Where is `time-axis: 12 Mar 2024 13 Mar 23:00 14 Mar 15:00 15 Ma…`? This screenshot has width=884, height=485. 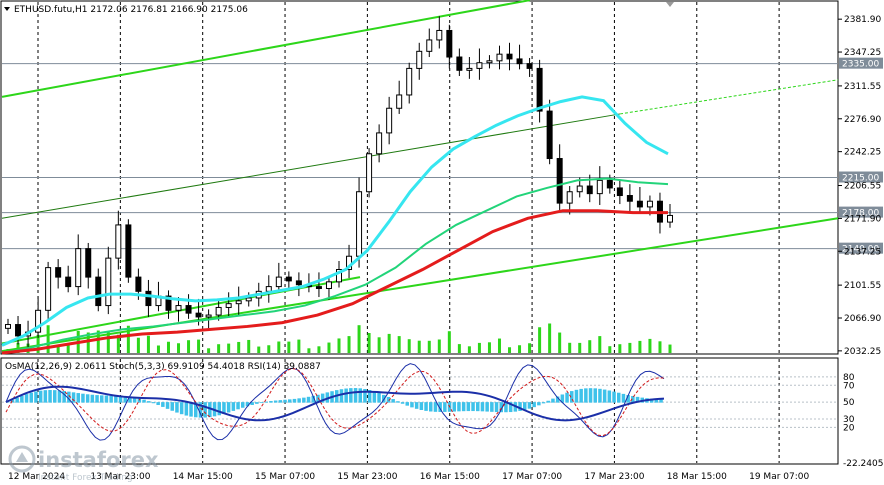 time-axis: 12 Mar 2024 13 Mar 23:00 14 Mar 15:00 15 Ma… is located at coordinates (408, 477).